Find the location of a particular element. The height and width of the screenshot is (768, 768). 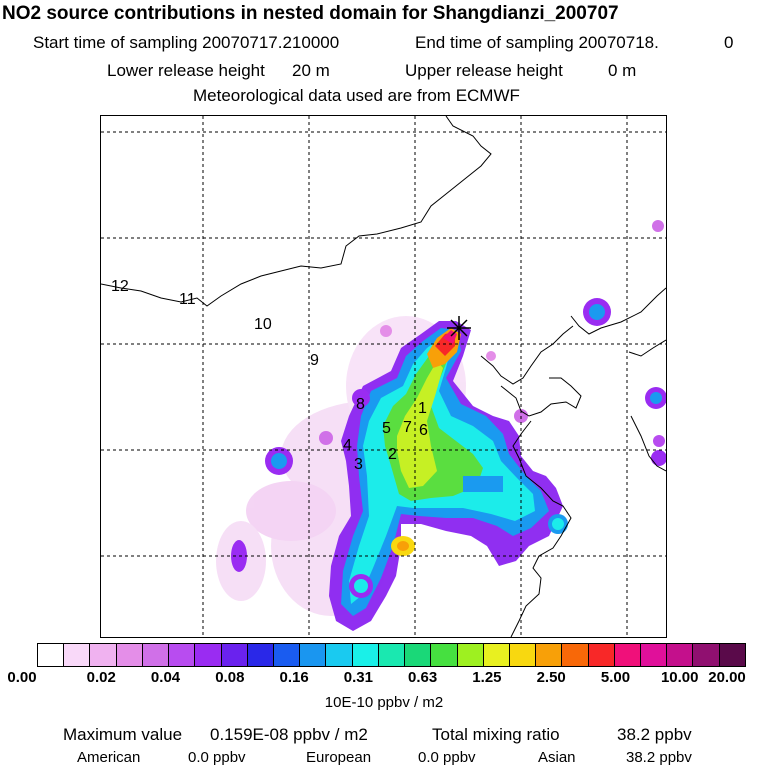

asian-value: 38.2 ppbv is located at coordinates (659, 757).